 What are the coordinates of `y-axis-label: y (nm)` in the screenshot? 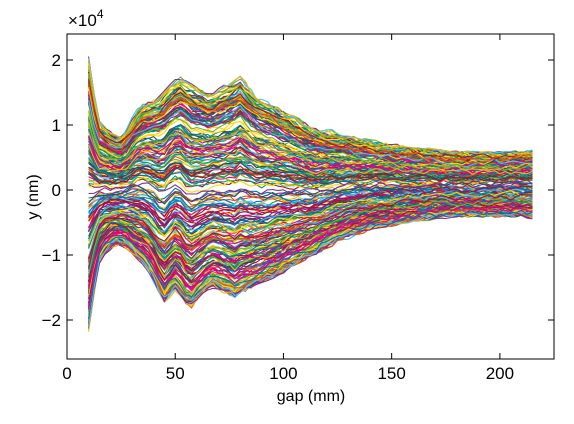 It's located at (33, 196).